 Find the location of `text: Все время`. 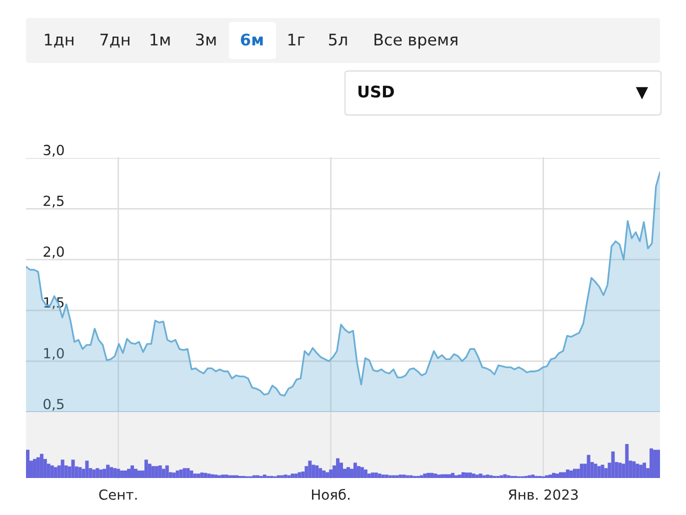

text: Все время is located at coordinates (416, 41).